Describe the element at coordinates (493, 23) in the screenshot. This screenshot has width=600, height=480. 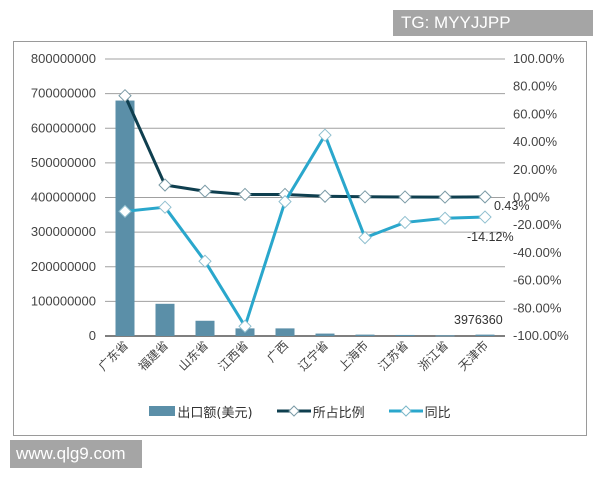
I see `watermark-top: TG: MYYJJPP` at that location.